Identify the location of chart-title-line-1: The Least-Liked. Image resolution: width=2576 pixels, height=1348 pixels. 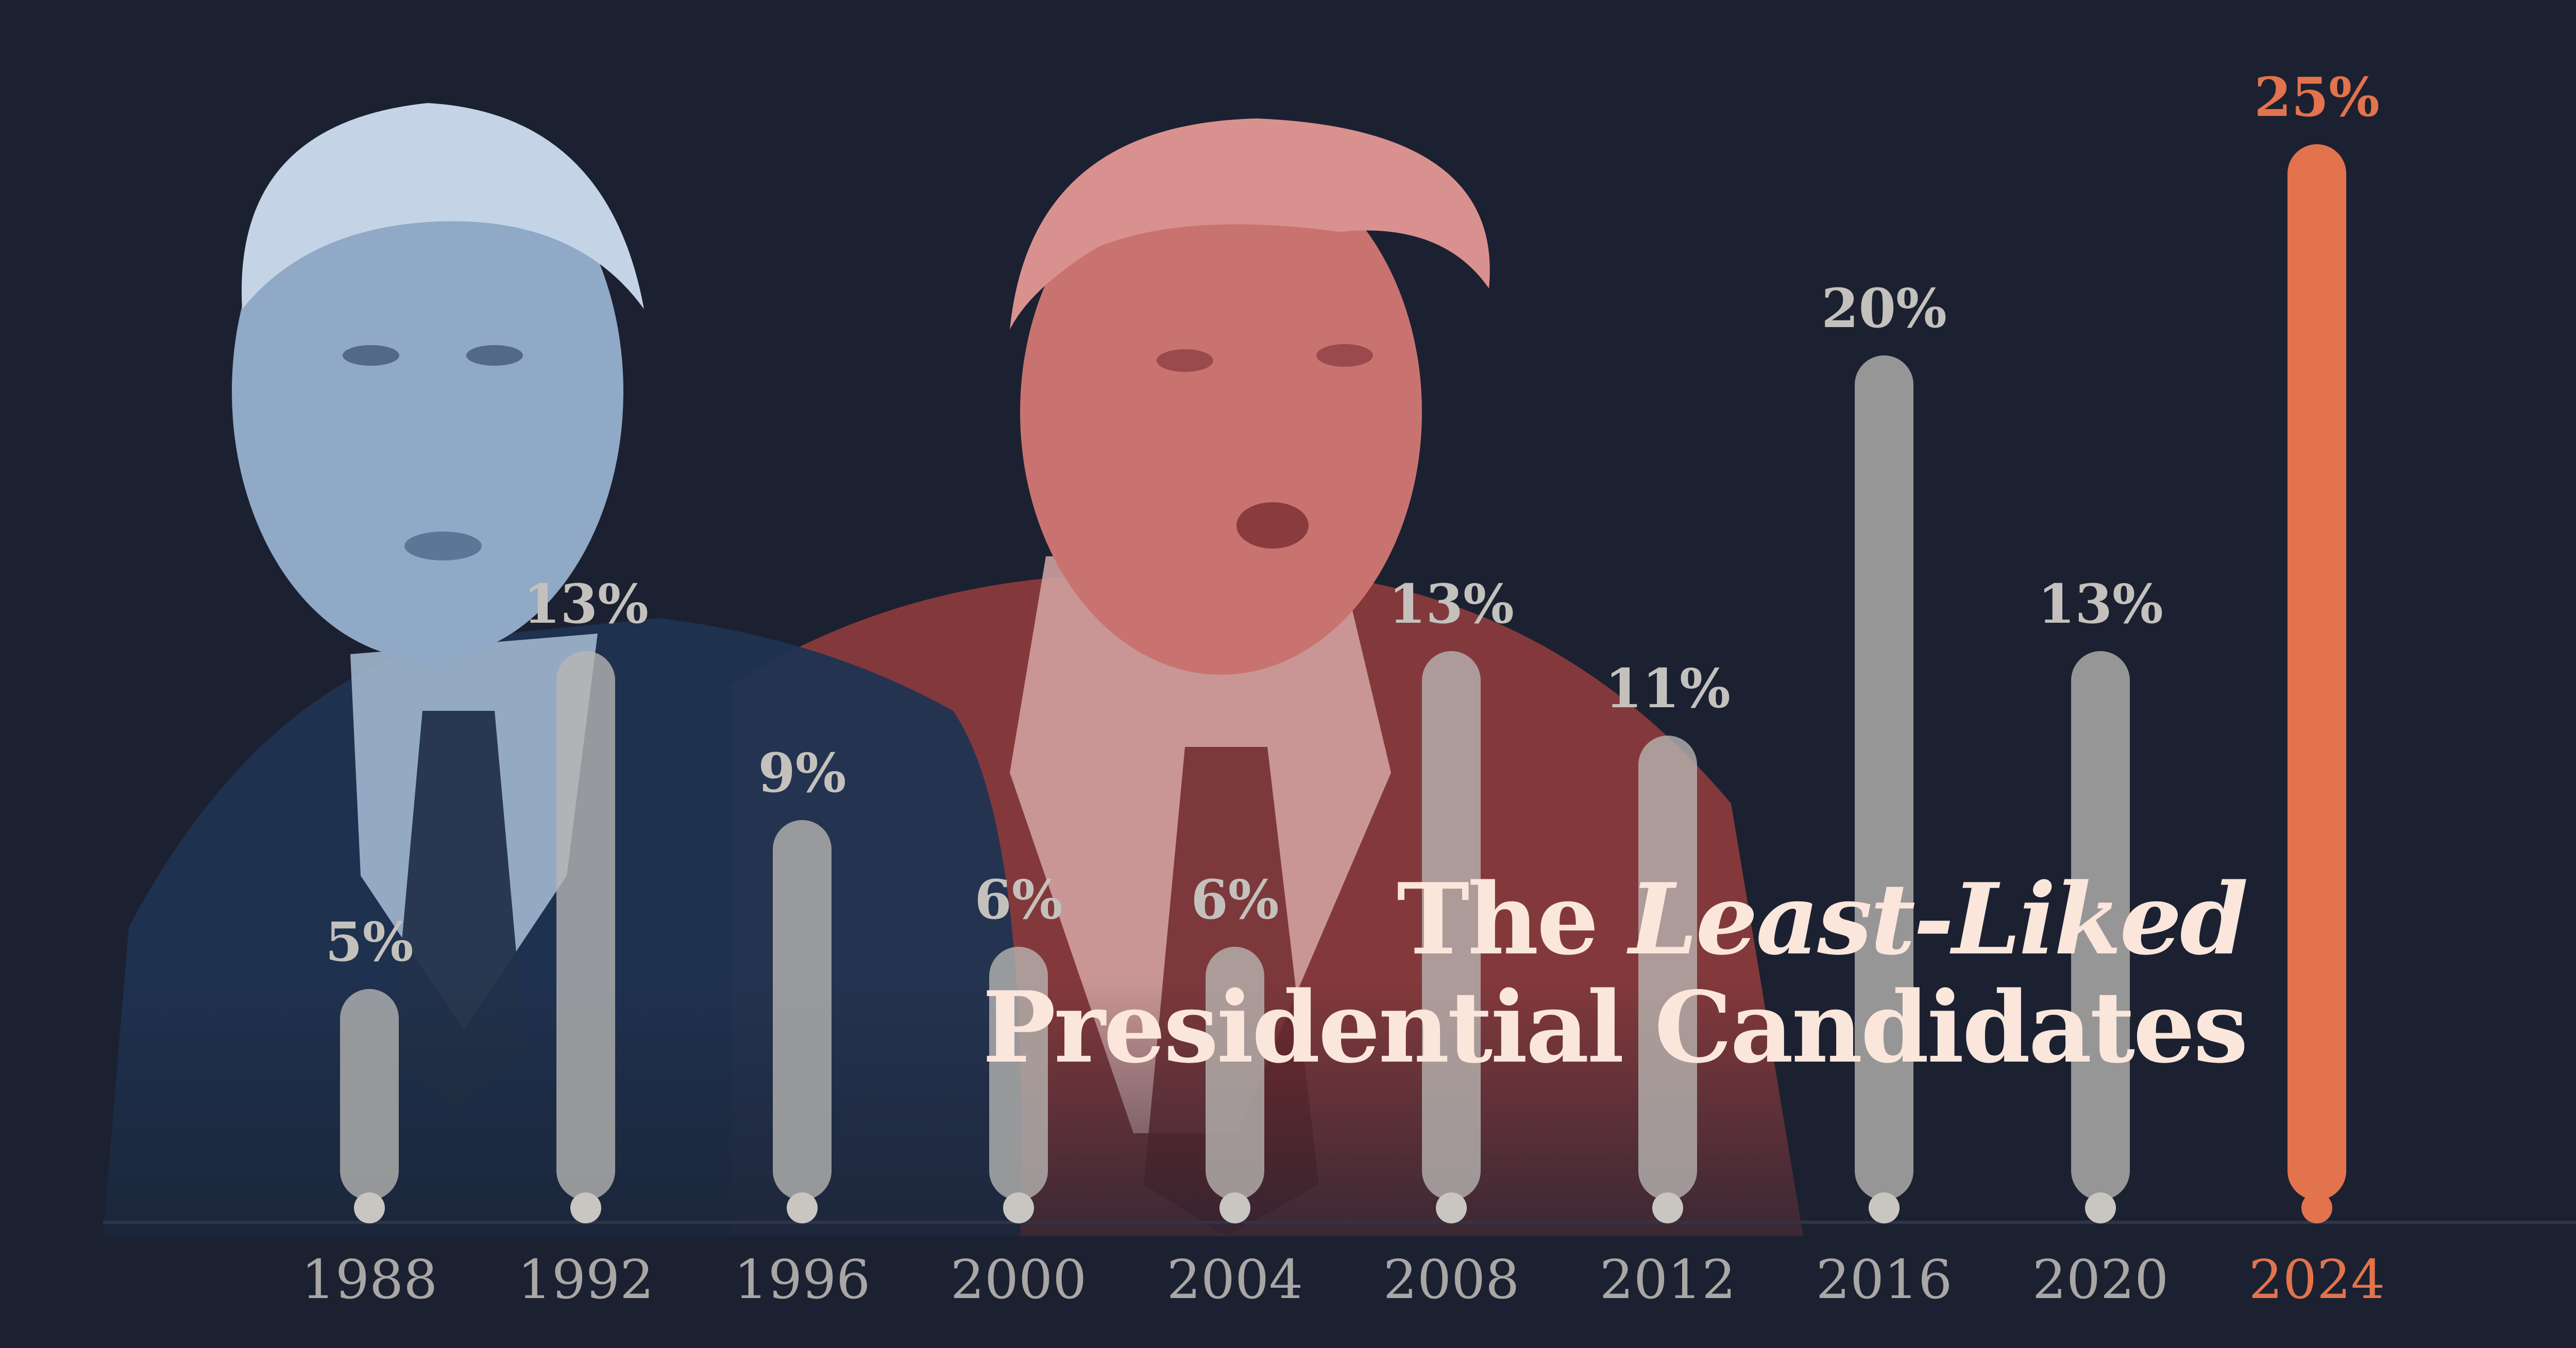
(1615, 919).